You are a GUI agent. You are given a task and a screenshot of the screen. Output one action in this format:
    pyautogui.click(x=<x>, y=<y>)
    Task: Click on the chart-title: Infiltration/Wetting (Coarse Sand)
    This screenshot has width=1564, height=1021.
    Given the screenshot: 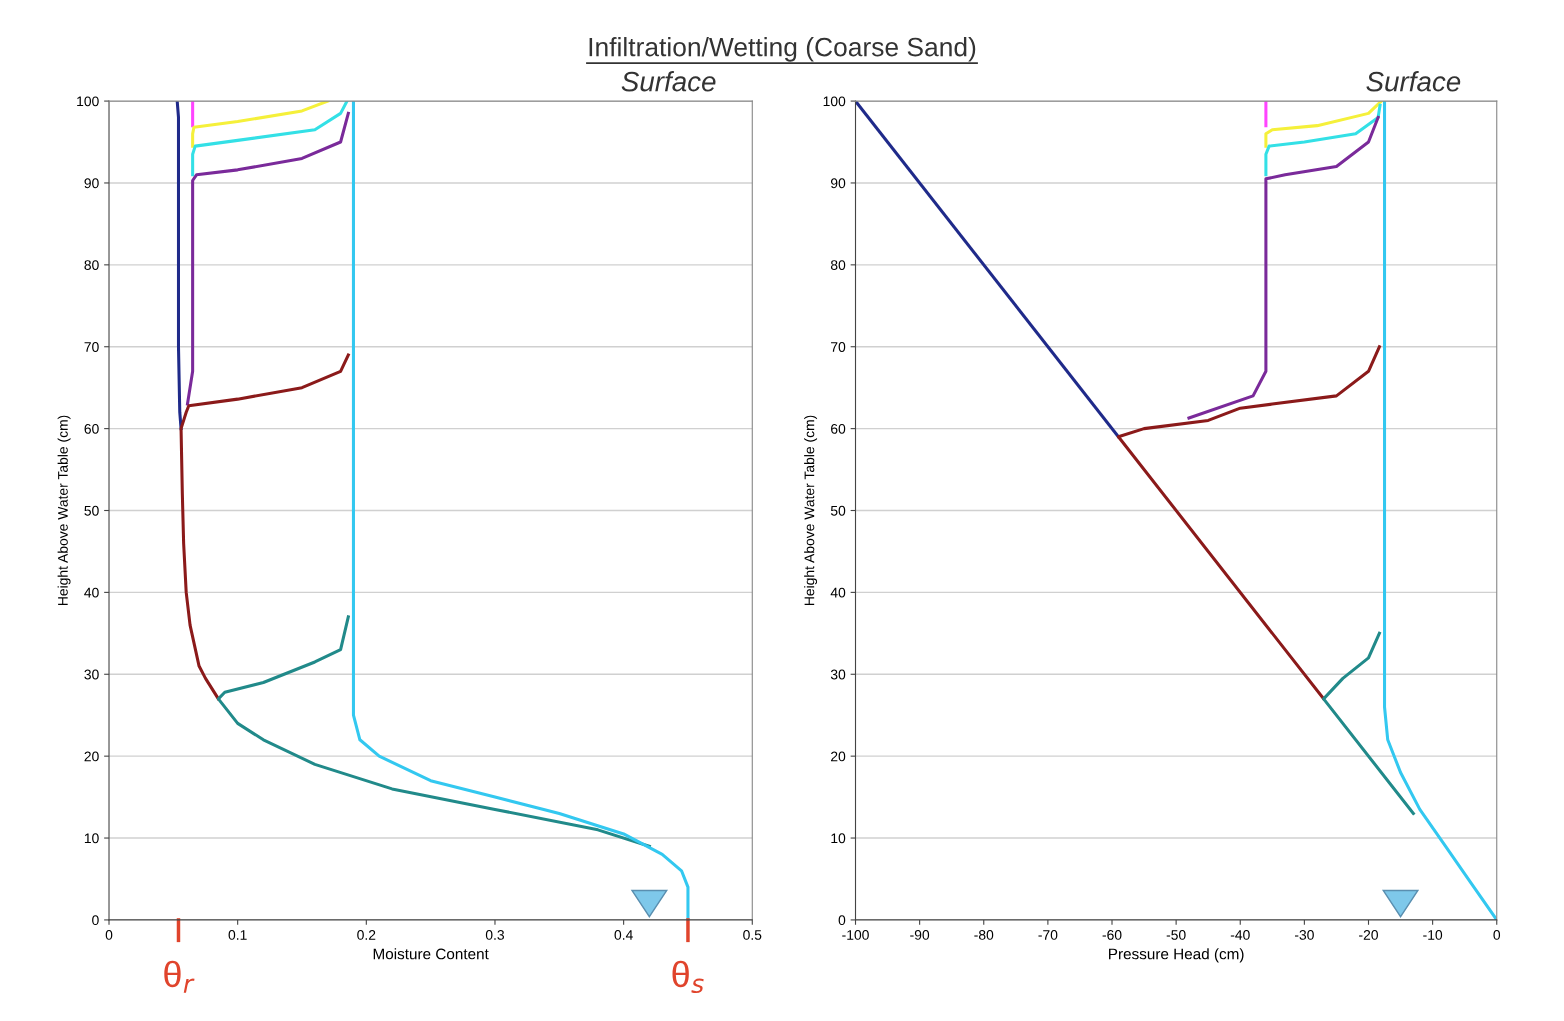 What is the action you would take?
    pyautogui.click(x=782, y=49)
    